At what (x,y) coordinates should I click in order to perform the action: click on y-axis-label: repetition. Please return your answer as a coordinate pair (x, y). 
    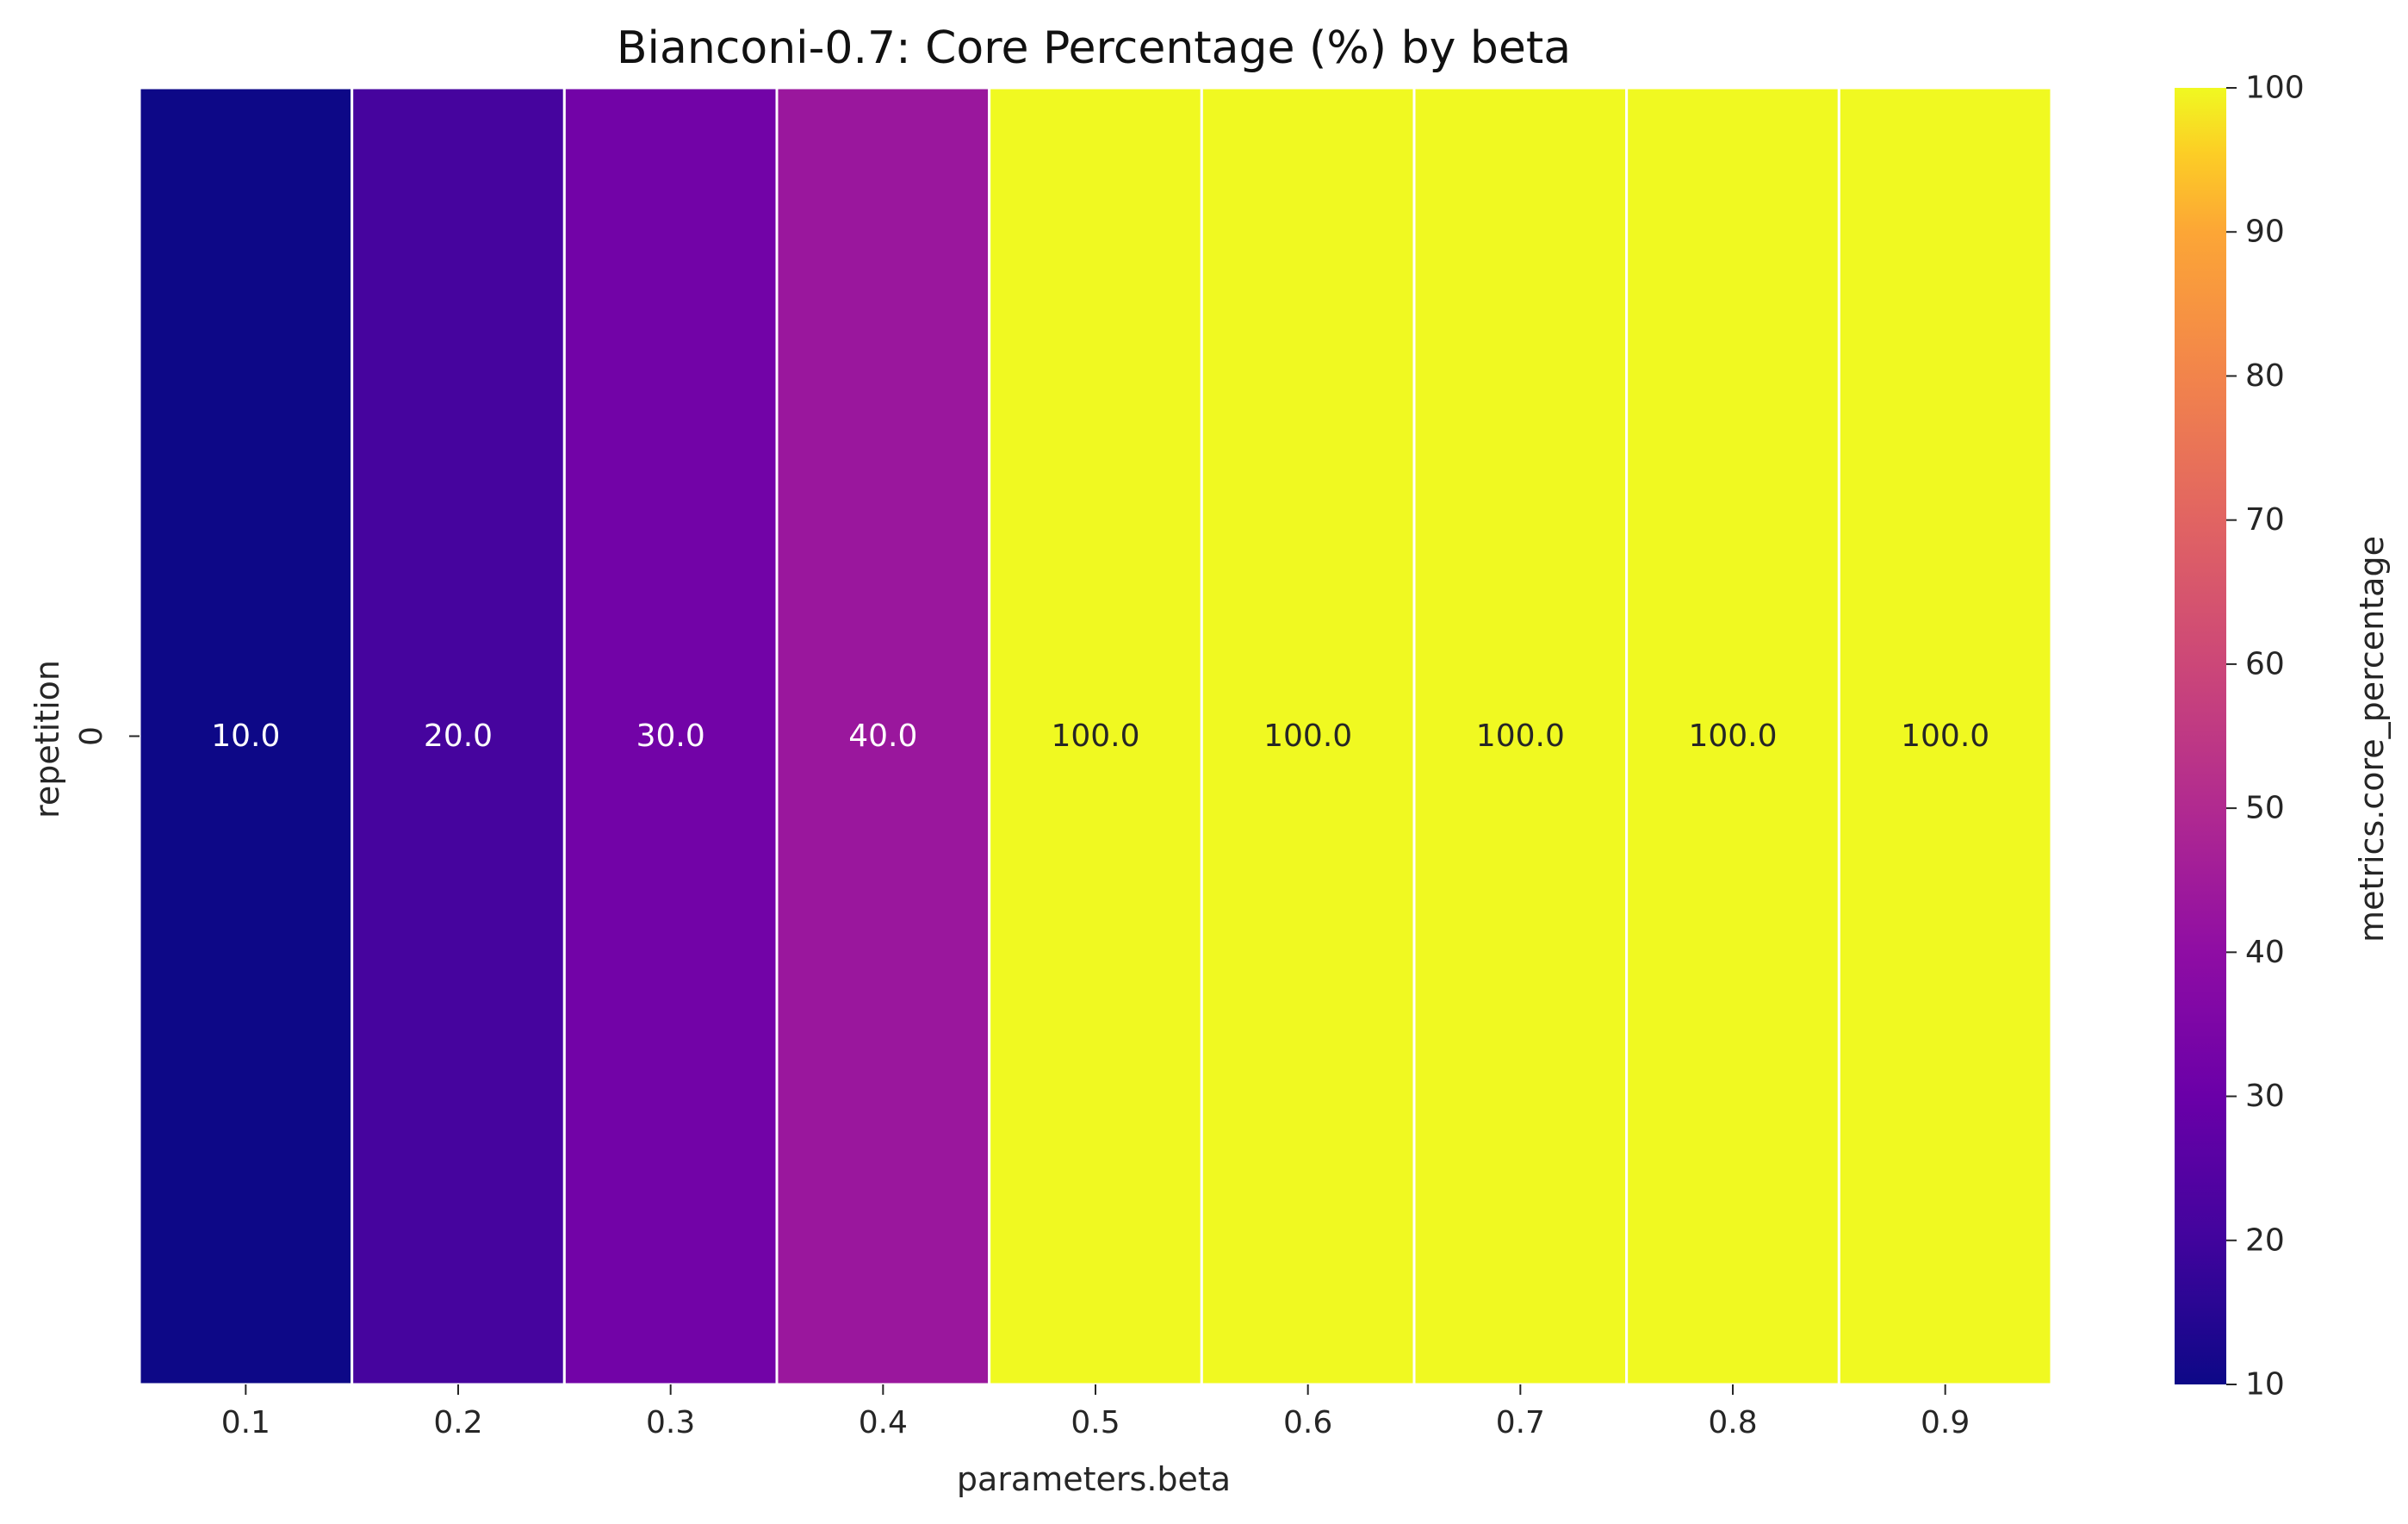
    Looking at the image, I should click on (47, 739).